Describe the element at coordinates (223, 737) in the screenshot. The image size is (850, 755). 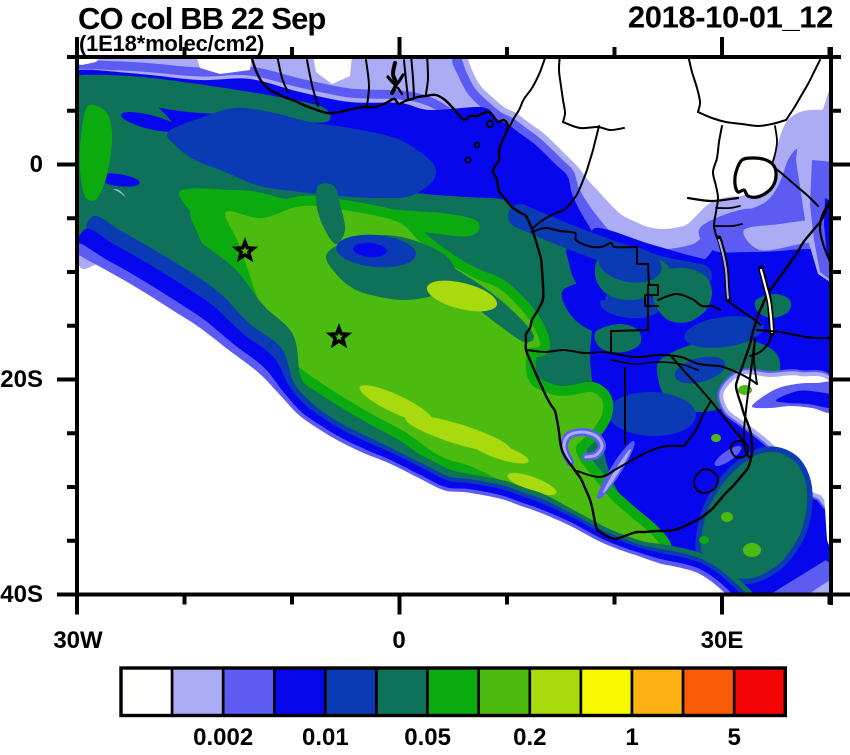
I see `svg-text: 0.002` at that location.